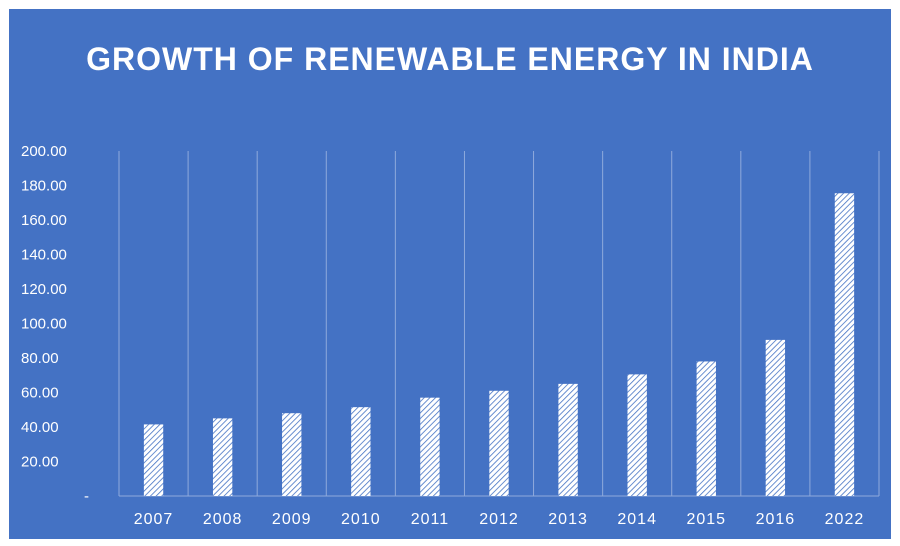 This screenshot has width=900, height=546. I want to click on y-tick-label: 40.00, so click(40, 427).